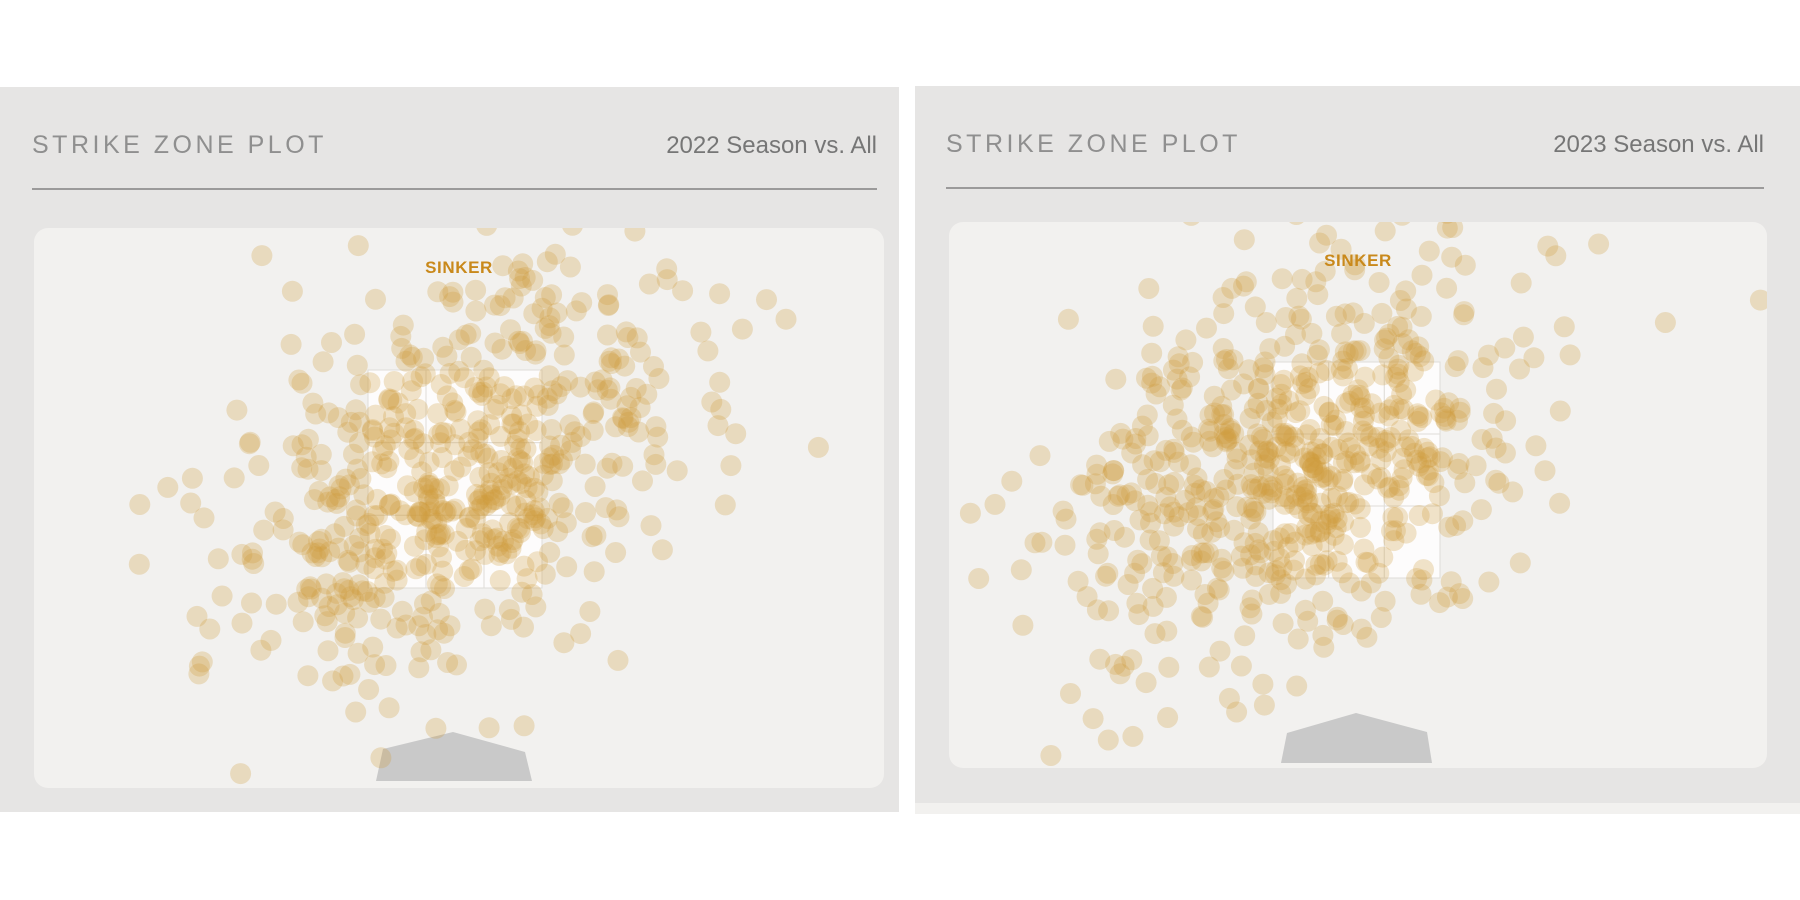  What do you see at coordinates (1658, 144) in the screenshot?
I see `panel-subtitle-season: 2023 Season vs. All` at bounding box center [1658, 144].